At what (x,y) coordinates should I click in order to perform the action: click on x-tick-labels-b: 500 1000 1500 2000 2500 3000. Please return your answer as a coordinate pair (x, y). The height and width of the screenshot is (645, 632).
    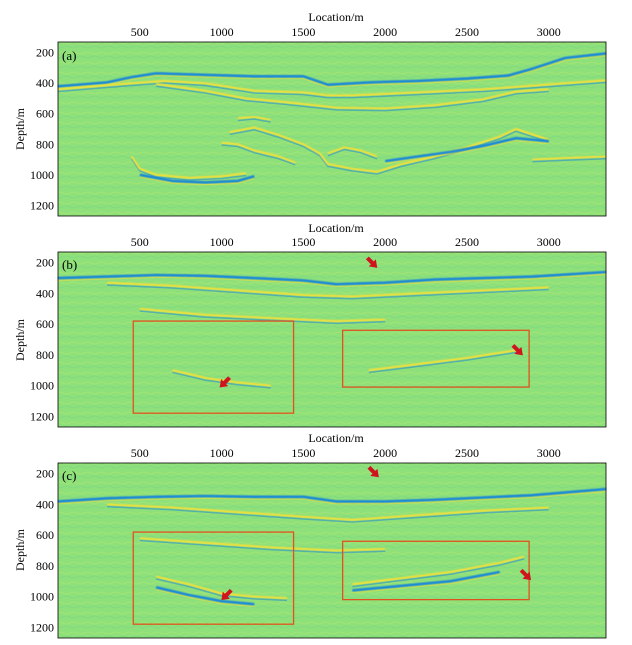
    Looking at the image, I should click on (346, 245).